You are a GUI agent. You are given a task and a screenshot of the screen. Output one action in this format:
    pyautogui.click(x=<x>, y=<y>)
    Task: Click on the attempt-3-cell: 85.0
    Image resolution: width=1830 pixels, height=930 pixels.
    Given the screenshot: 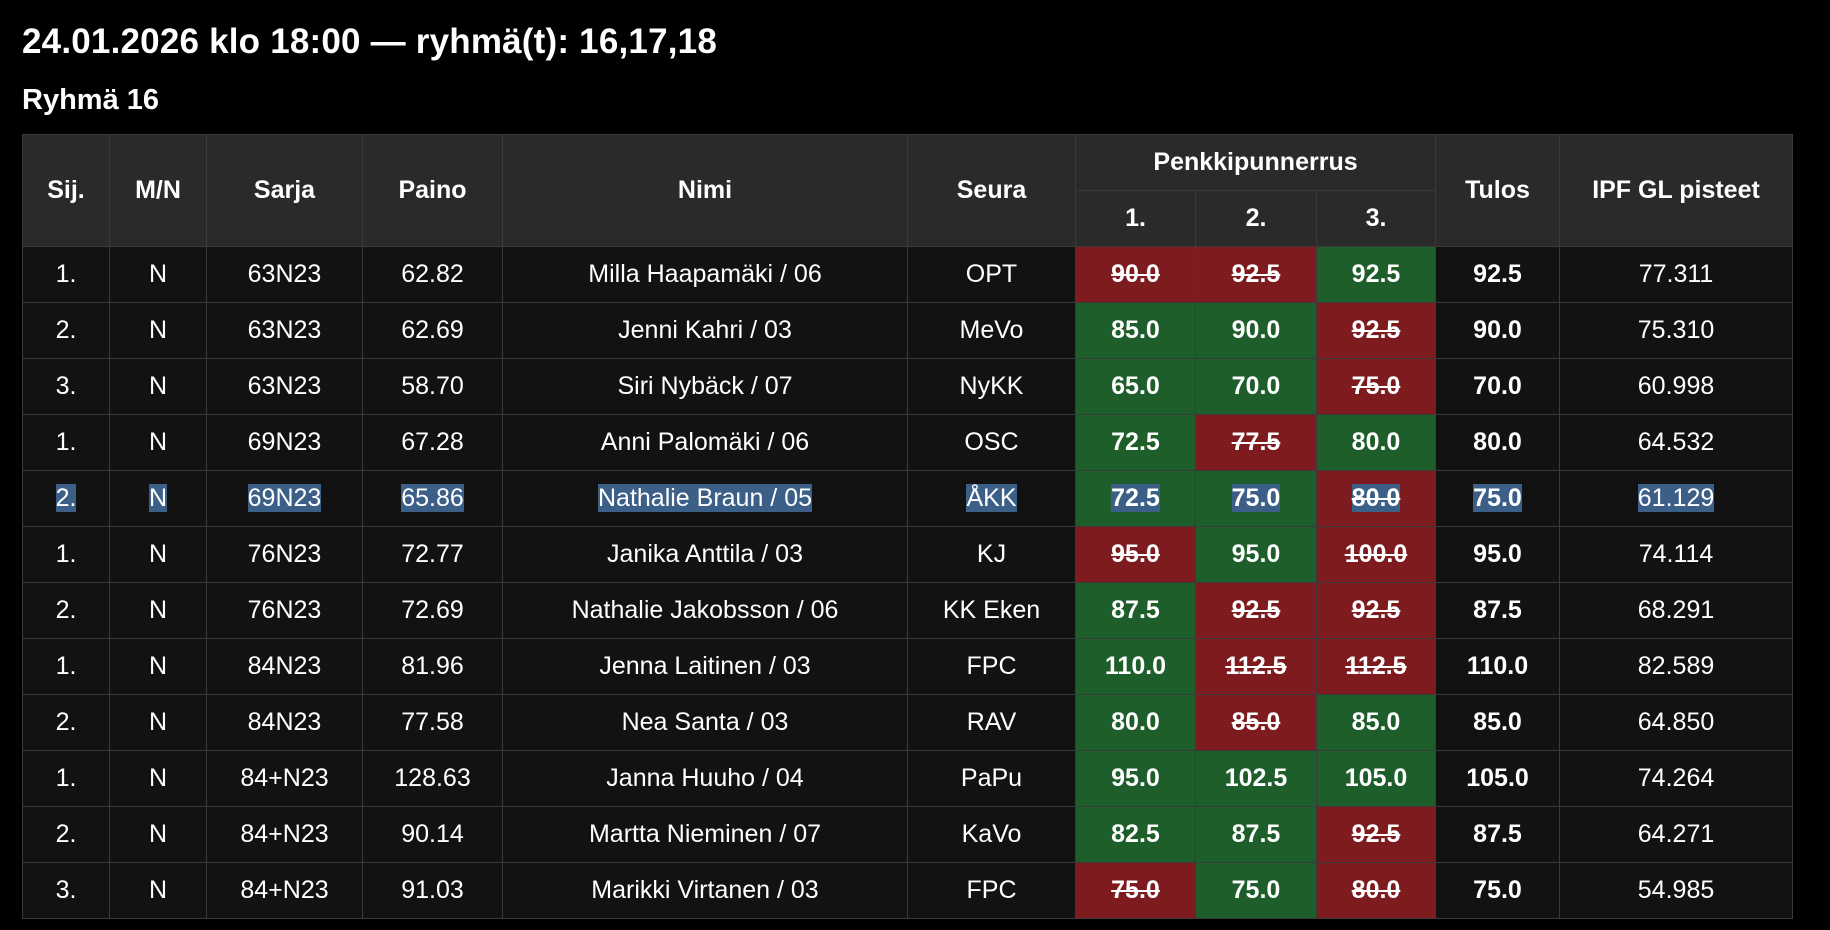 What is the action you would take?
    pyautogui.click(x=1376, y=722)
    